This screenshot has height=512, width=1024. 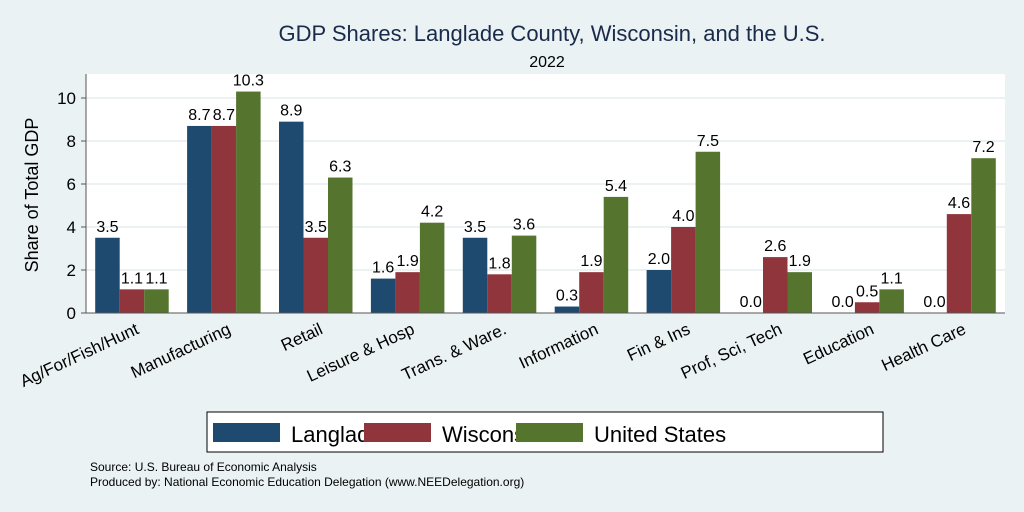 I want to click on legend: Langlade Wisconsin United States, so click(x=545, y=432).